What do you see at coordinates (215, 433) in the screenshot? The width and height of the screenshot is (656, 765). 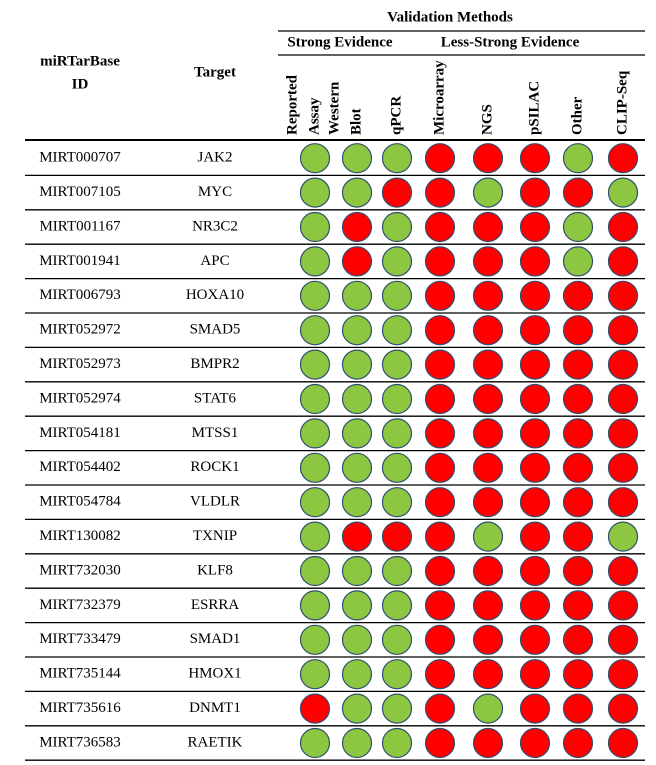 I see `row-target: MTSS1` at bounding box center [215, 433].